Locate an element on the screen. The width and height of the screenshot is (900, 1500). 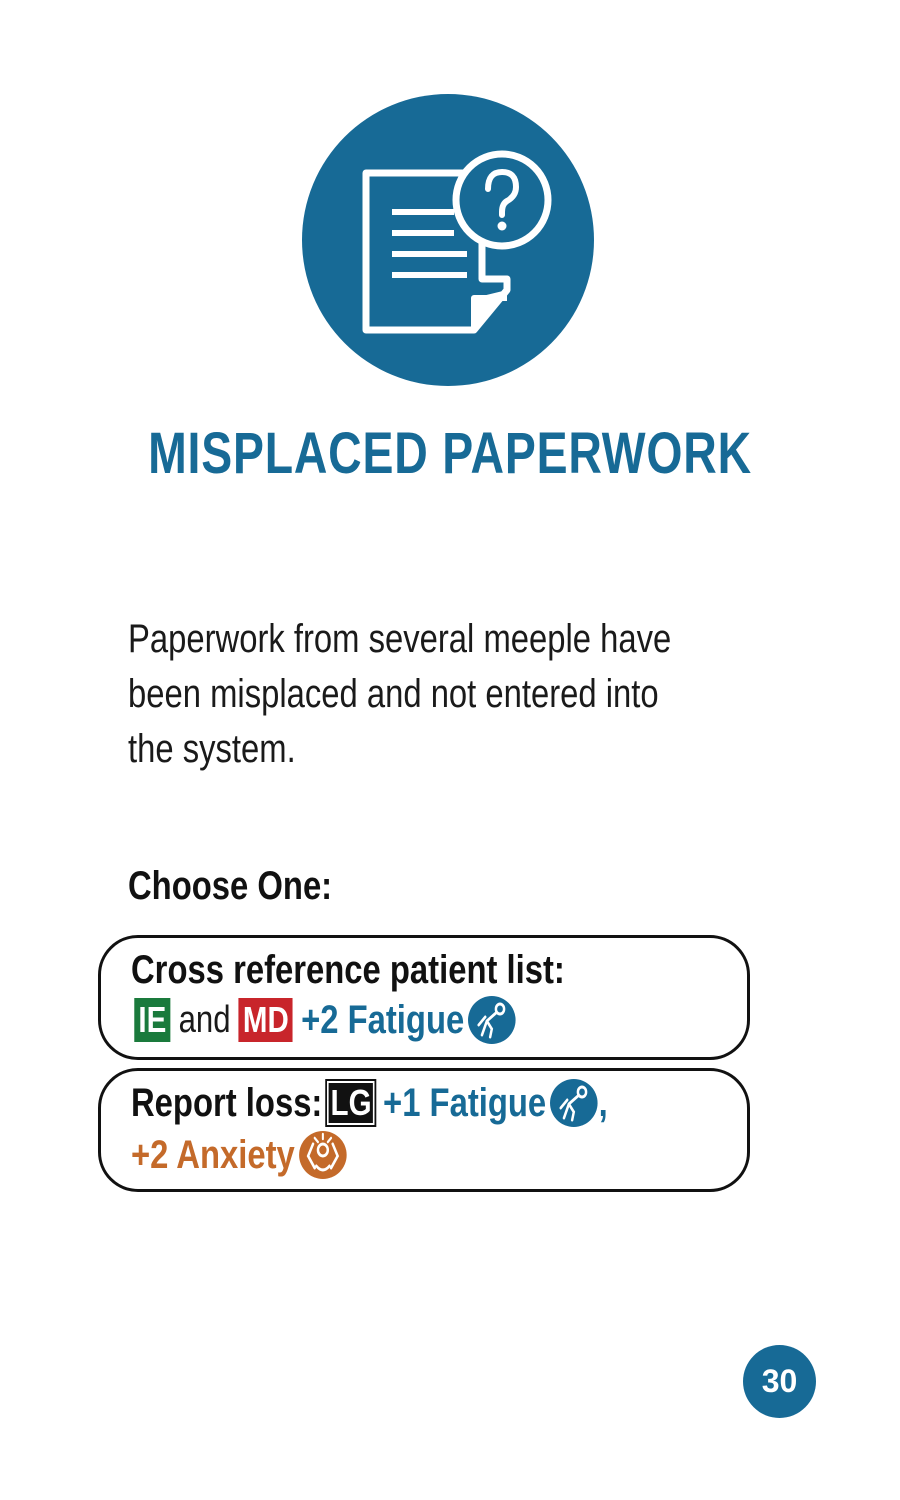
connector-text: and is located at coordinates (204, 1019).